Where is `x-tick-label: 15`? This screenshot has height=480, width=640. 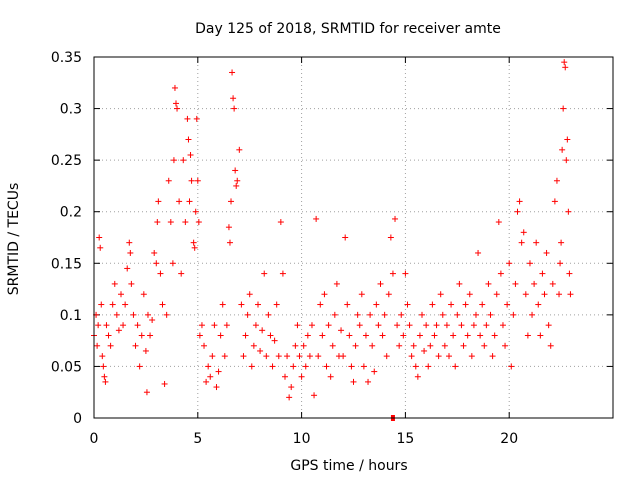 x-tick-label: 15 is located at coordinates (405, 439).